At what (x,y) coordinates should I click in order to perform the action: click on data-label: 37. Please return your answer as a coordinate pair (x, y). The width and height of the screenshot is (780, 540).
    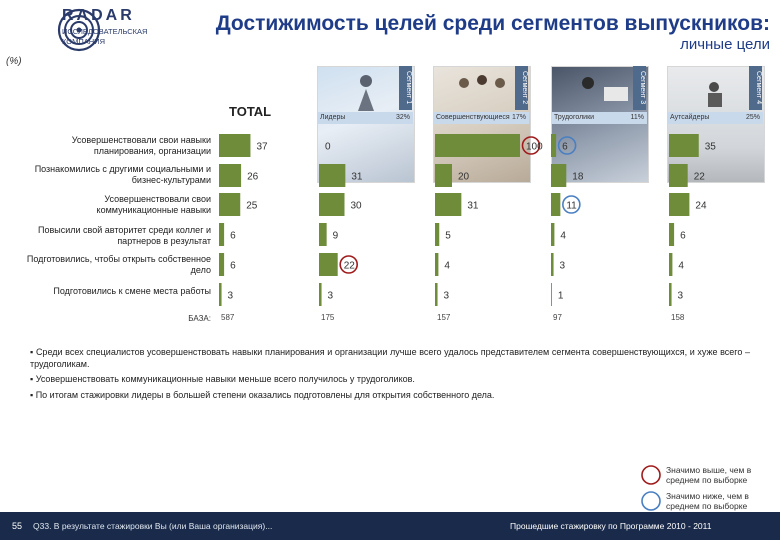
    Looking at the image, I should click on (262, 147).